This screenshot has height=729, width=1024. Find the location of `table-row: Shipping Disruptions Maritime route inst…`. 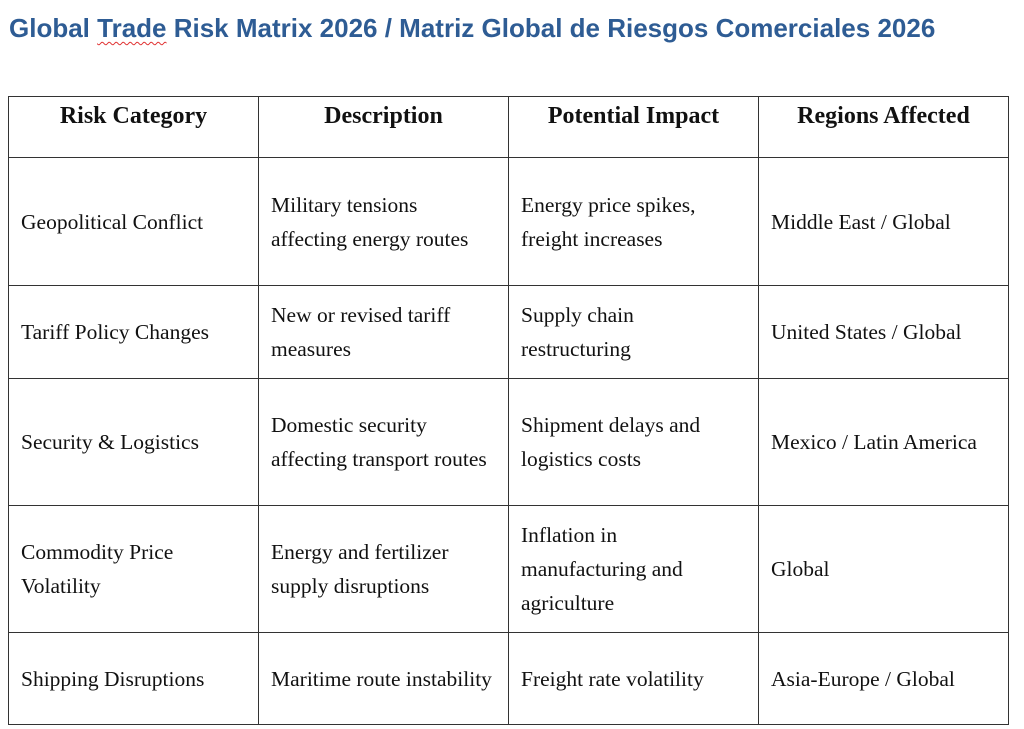

table-row: Shipping Disruptions Maritime route inst… is located at coordinates (508, 678).